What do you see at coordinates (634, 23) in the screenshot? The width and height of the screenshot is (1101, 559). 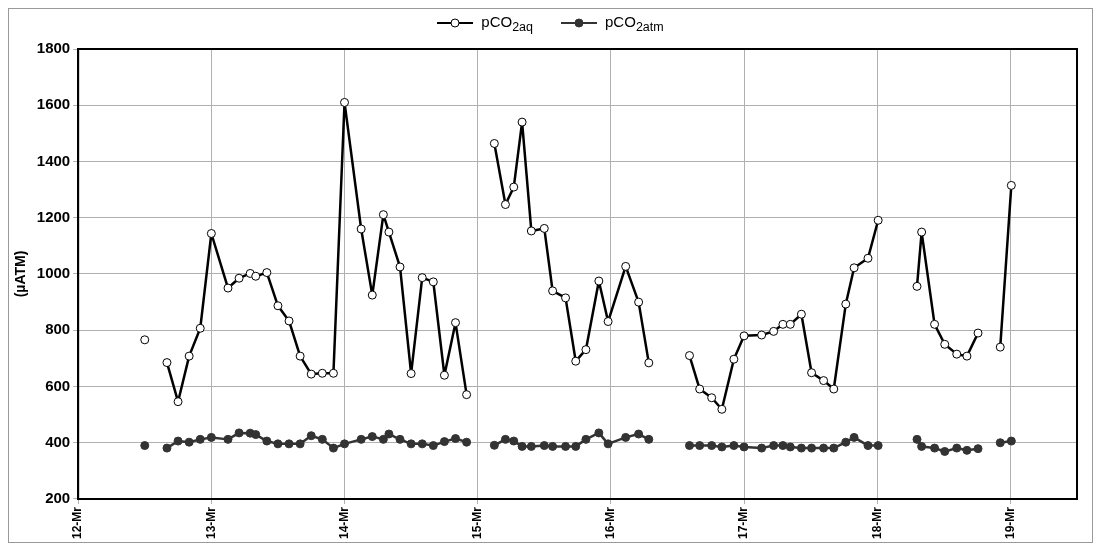 I see `legend-label: pCO$_{2atm}$` at bounding box center [634, 23].